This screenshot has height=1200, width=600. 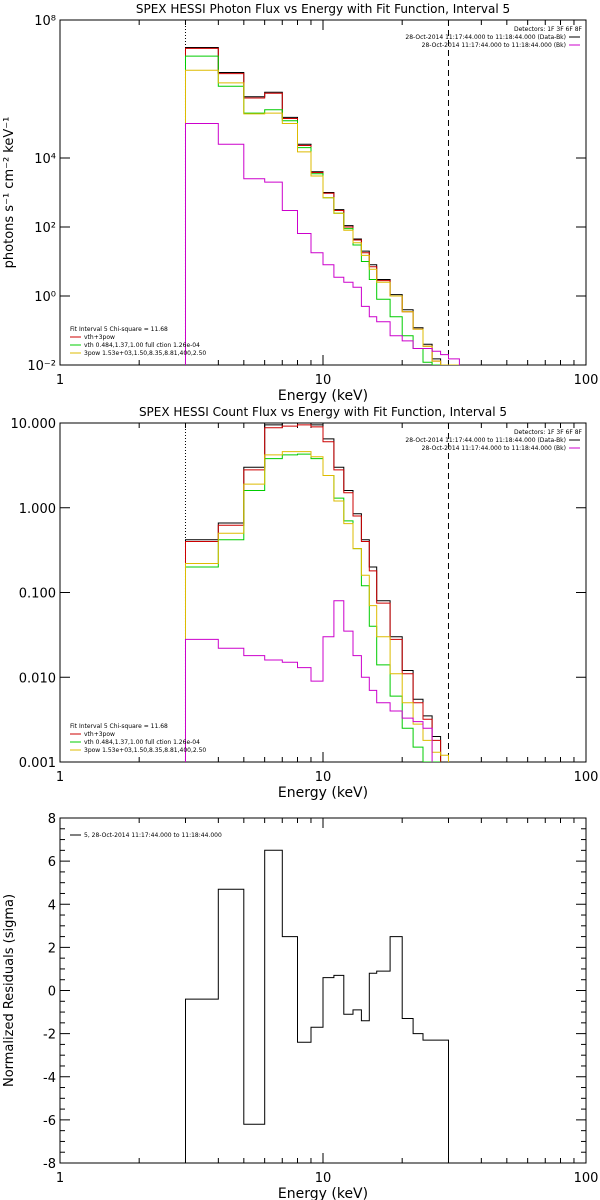 I want to click on y-tick-label: 10⁰, so click(x=45, y=297).